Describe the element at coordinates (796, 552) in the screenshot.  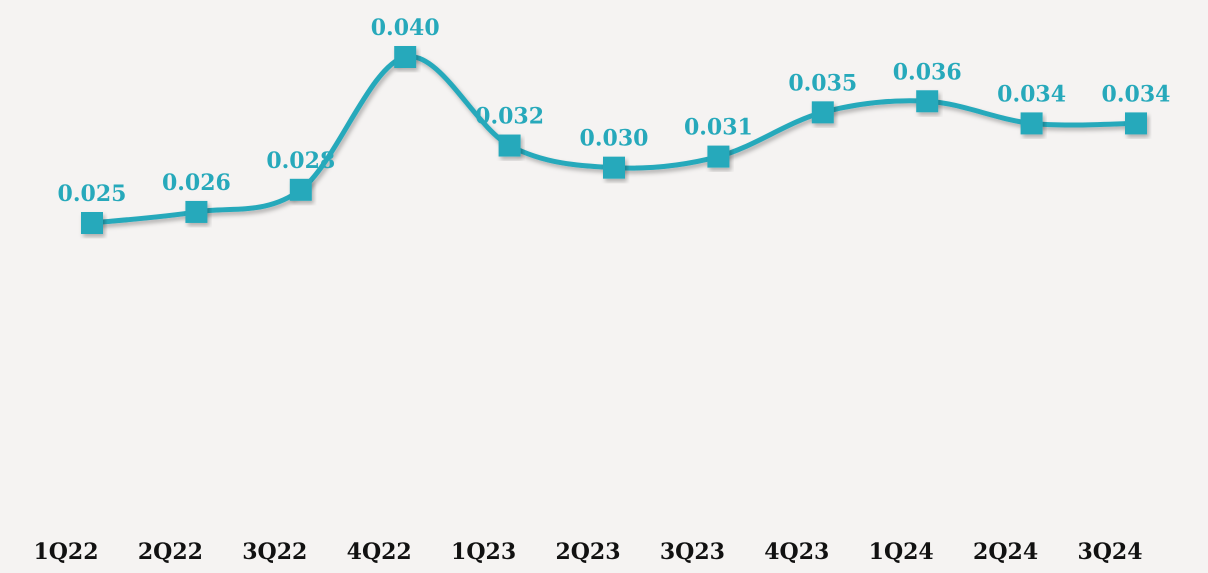
I see `x-tick-label: 4Q23` at that location.